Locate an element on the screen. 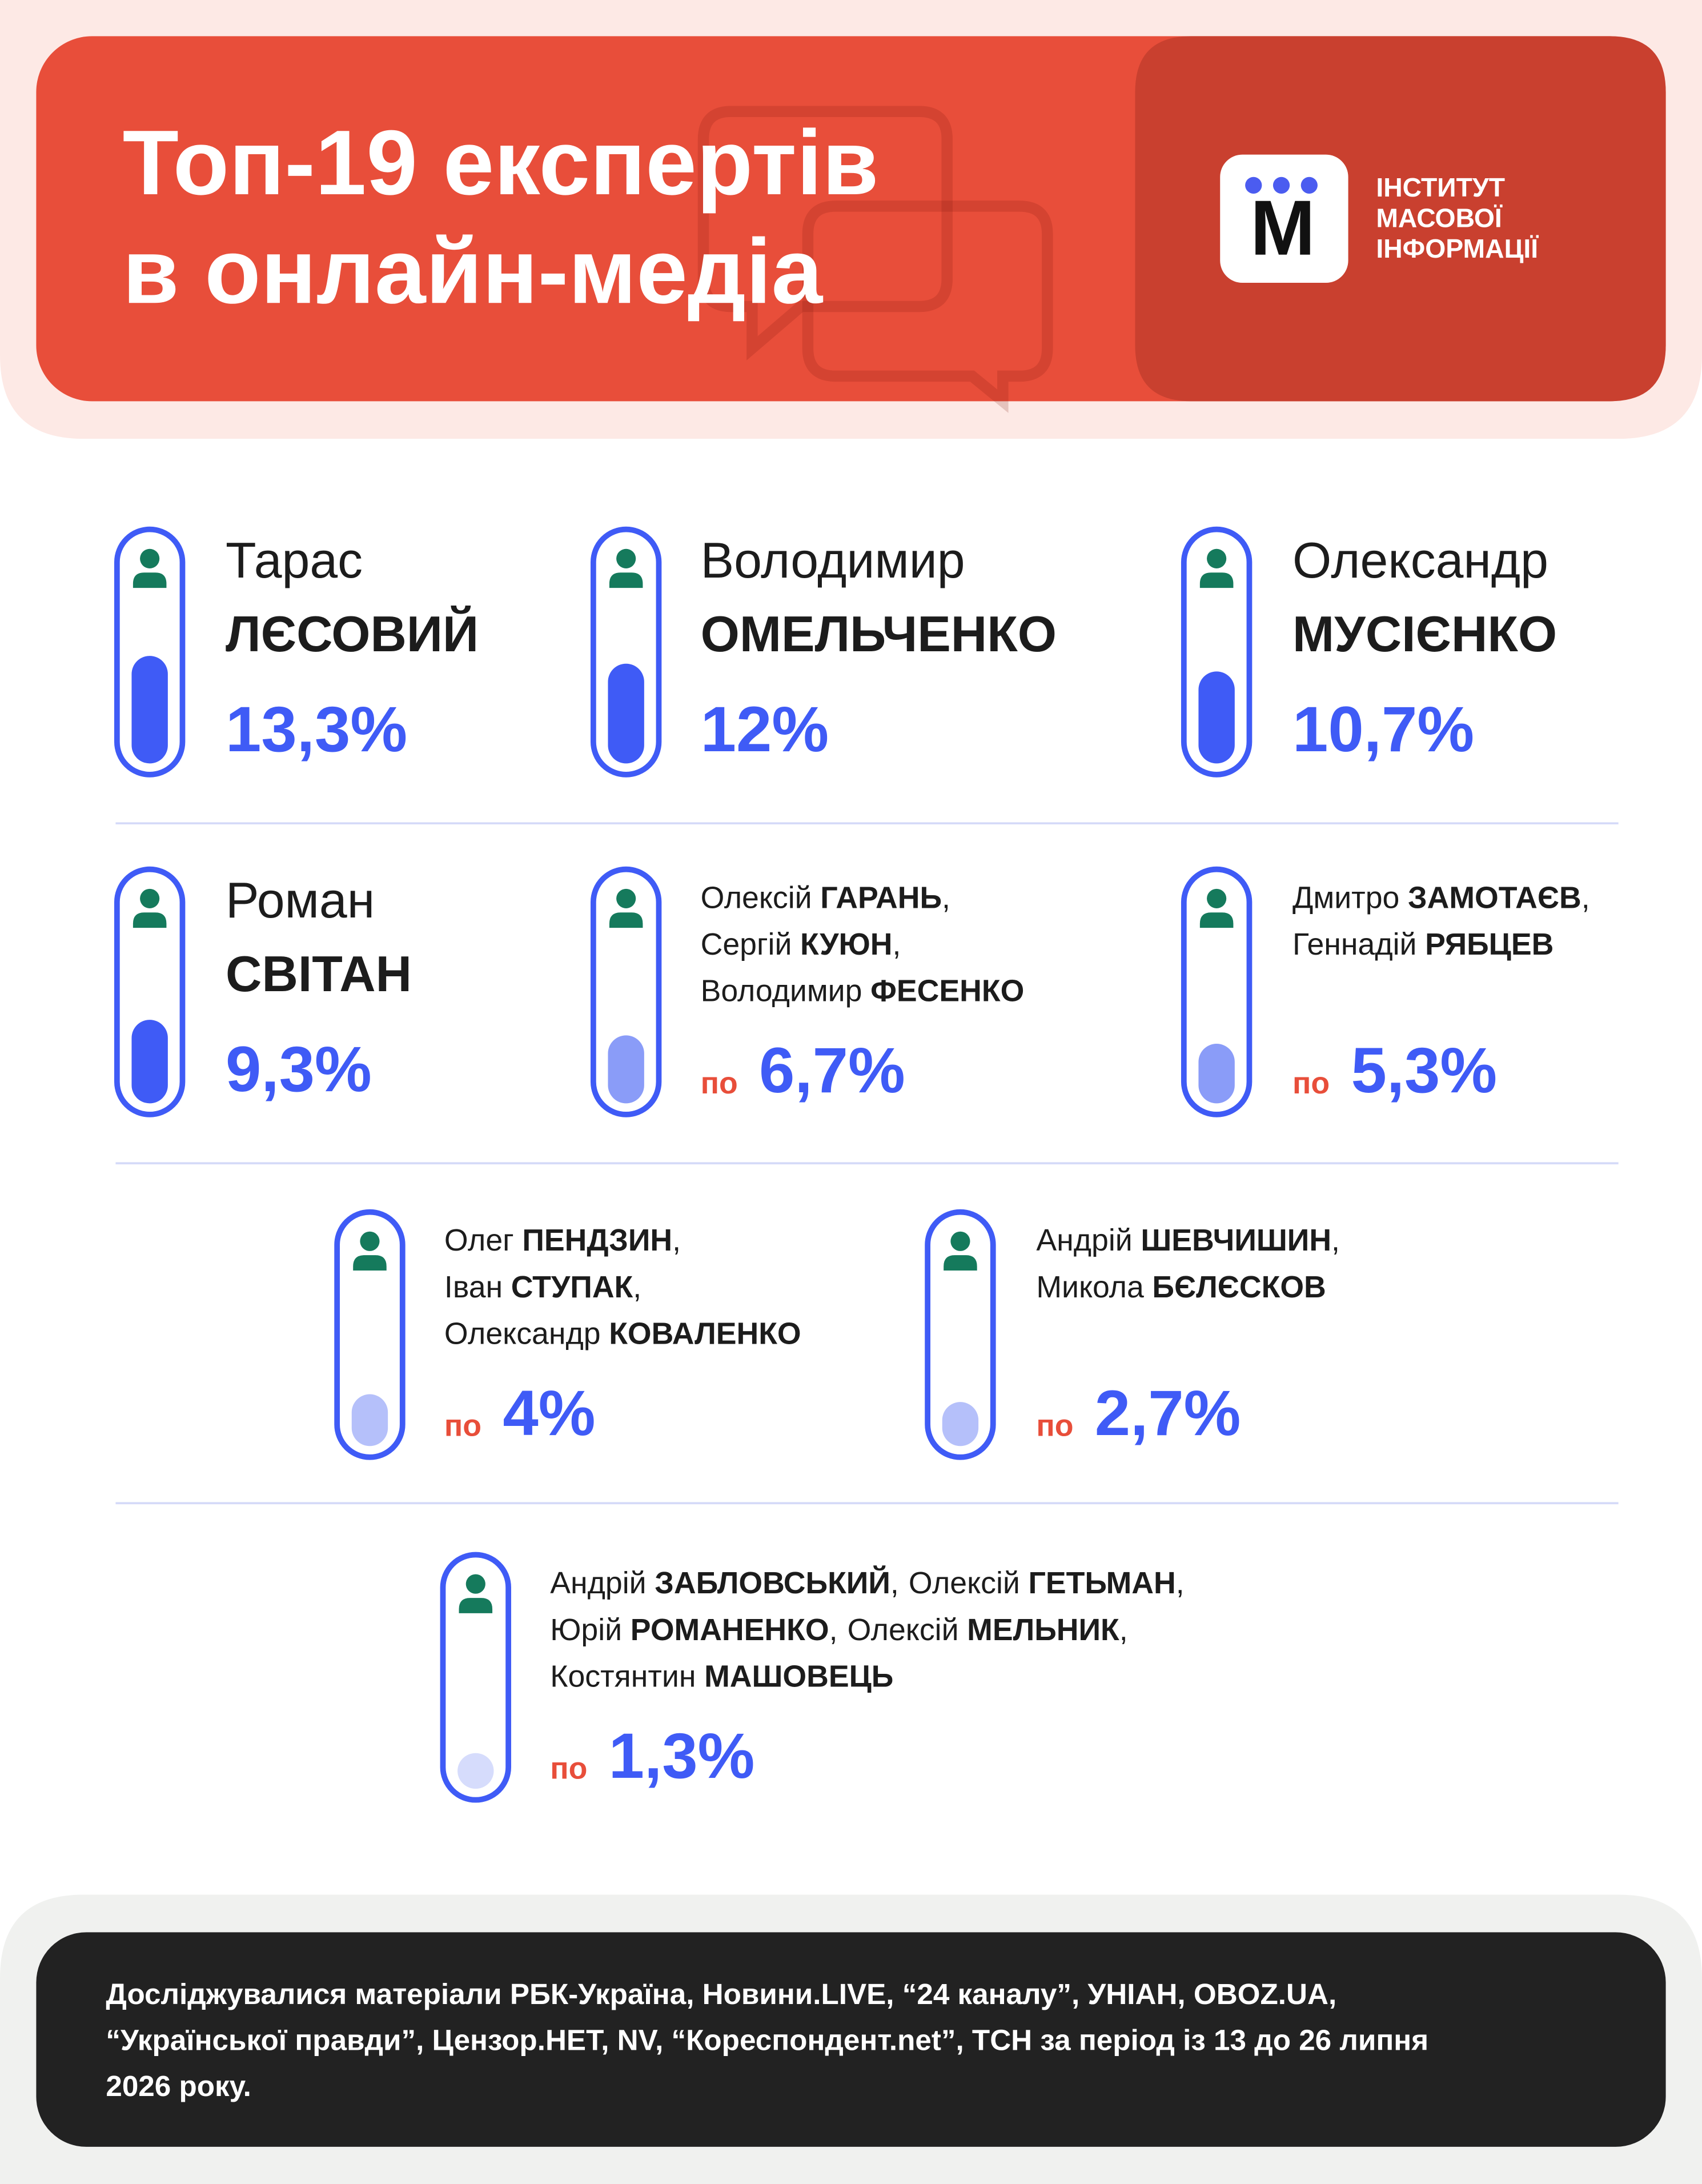 This screenshot has width=1702, height=2184. name-line: Юрій РОМАНЕНКО, Олексій МЕЛЬНИК, is located at coordinates (838, 1630).